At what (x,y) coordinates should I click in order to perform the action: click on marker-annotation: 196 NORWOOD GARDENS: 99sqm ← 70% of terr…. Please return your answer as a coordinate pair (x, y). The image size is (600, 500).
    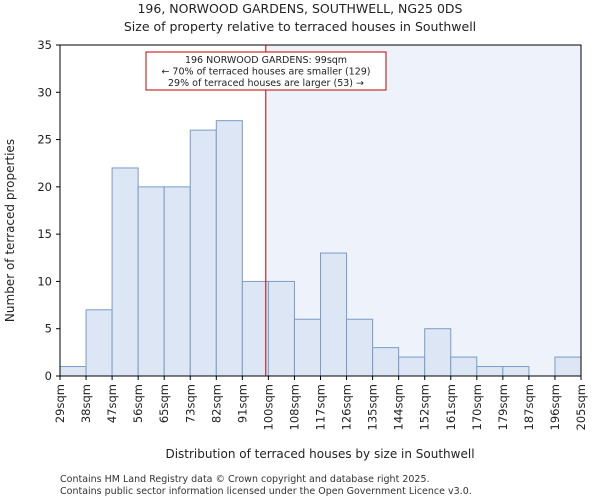
    Looking at the image, I should click on (266, 71).